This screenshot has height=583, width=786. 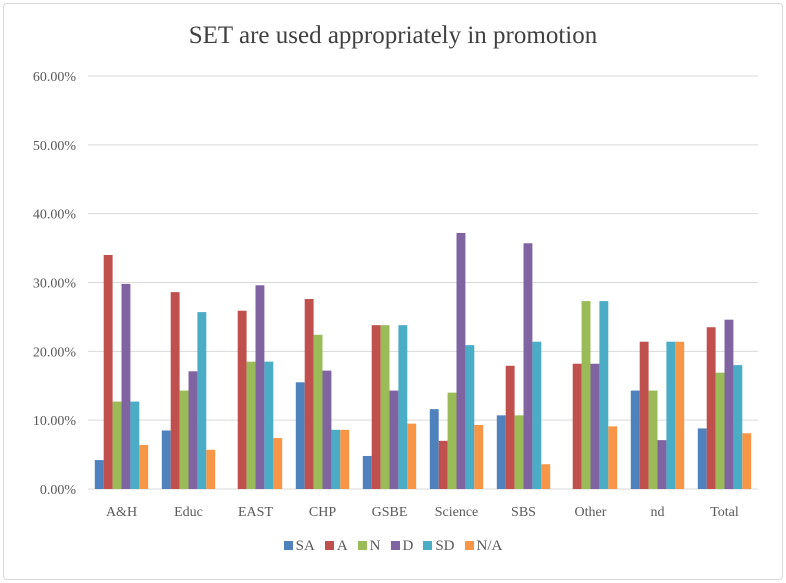 I want to click on bar-N/A-EAST, so click(x=278, y=463).